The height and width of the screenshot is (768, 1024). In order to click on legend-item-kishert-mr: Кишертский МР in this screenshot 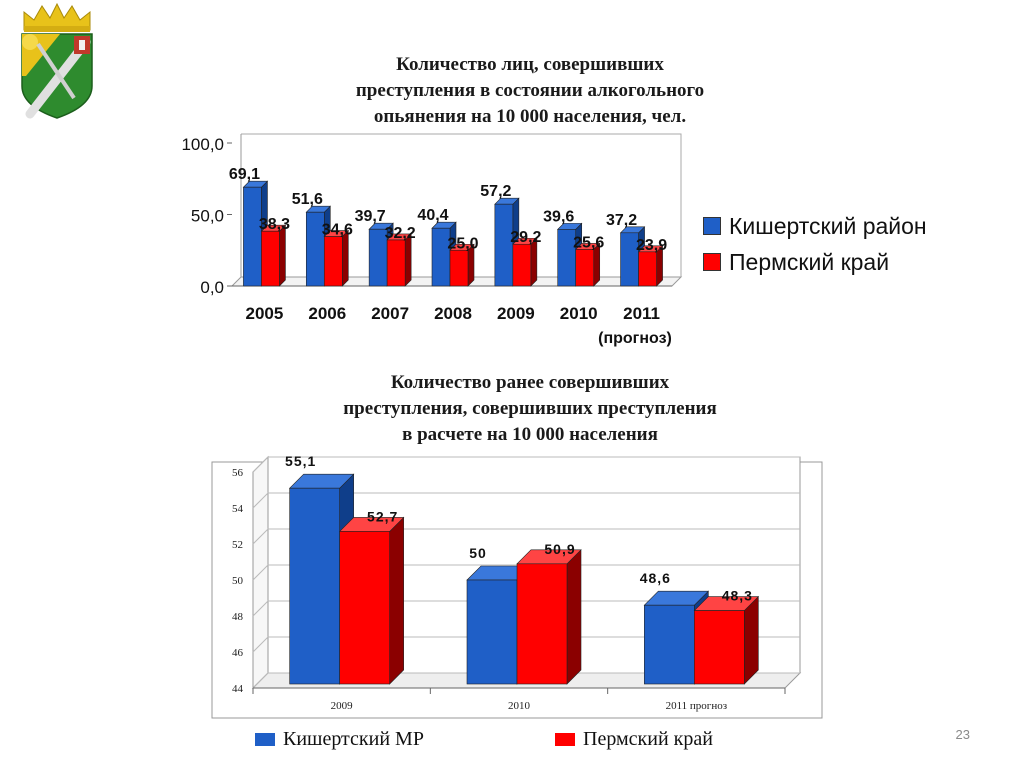, I will do `click(339, 739)`.